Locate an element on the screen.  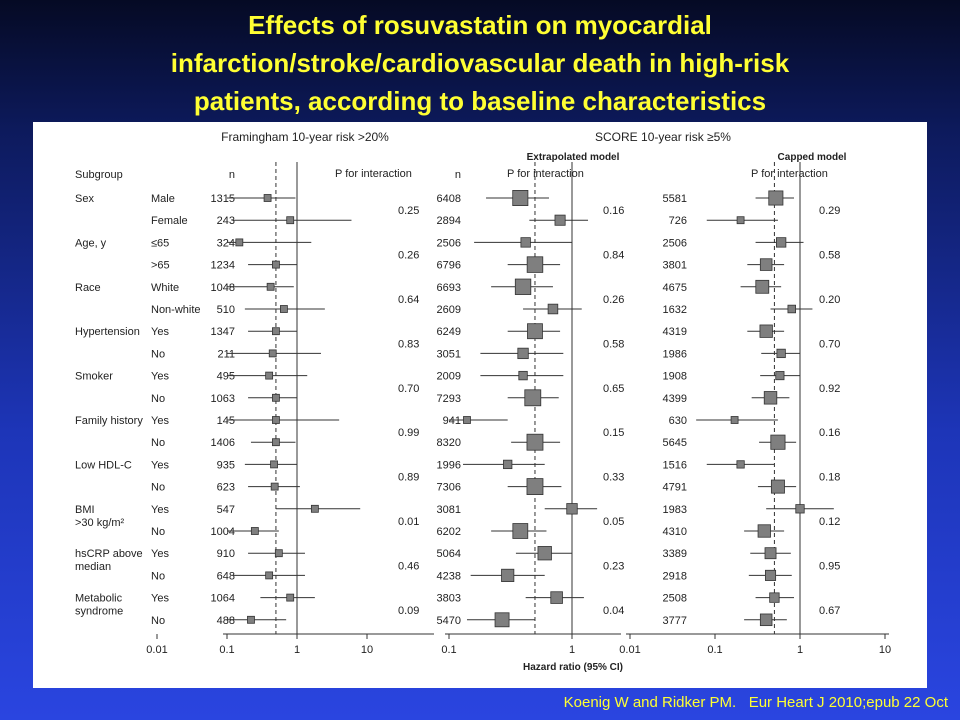
capped-p-19: 0.67 is located at coordinates (829, 611).